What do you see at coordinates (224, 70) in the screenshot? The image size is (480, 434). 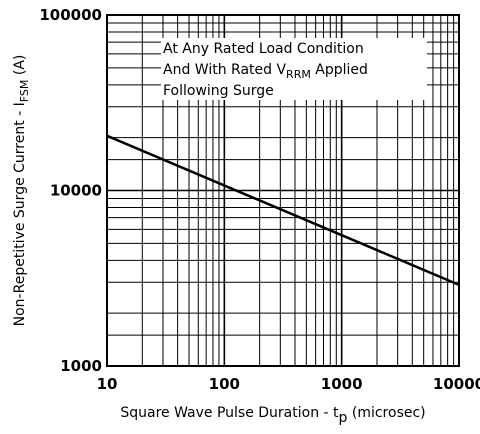 I see `annotation-line-2-main: And With Rated V` at bounding box center [224, 70].